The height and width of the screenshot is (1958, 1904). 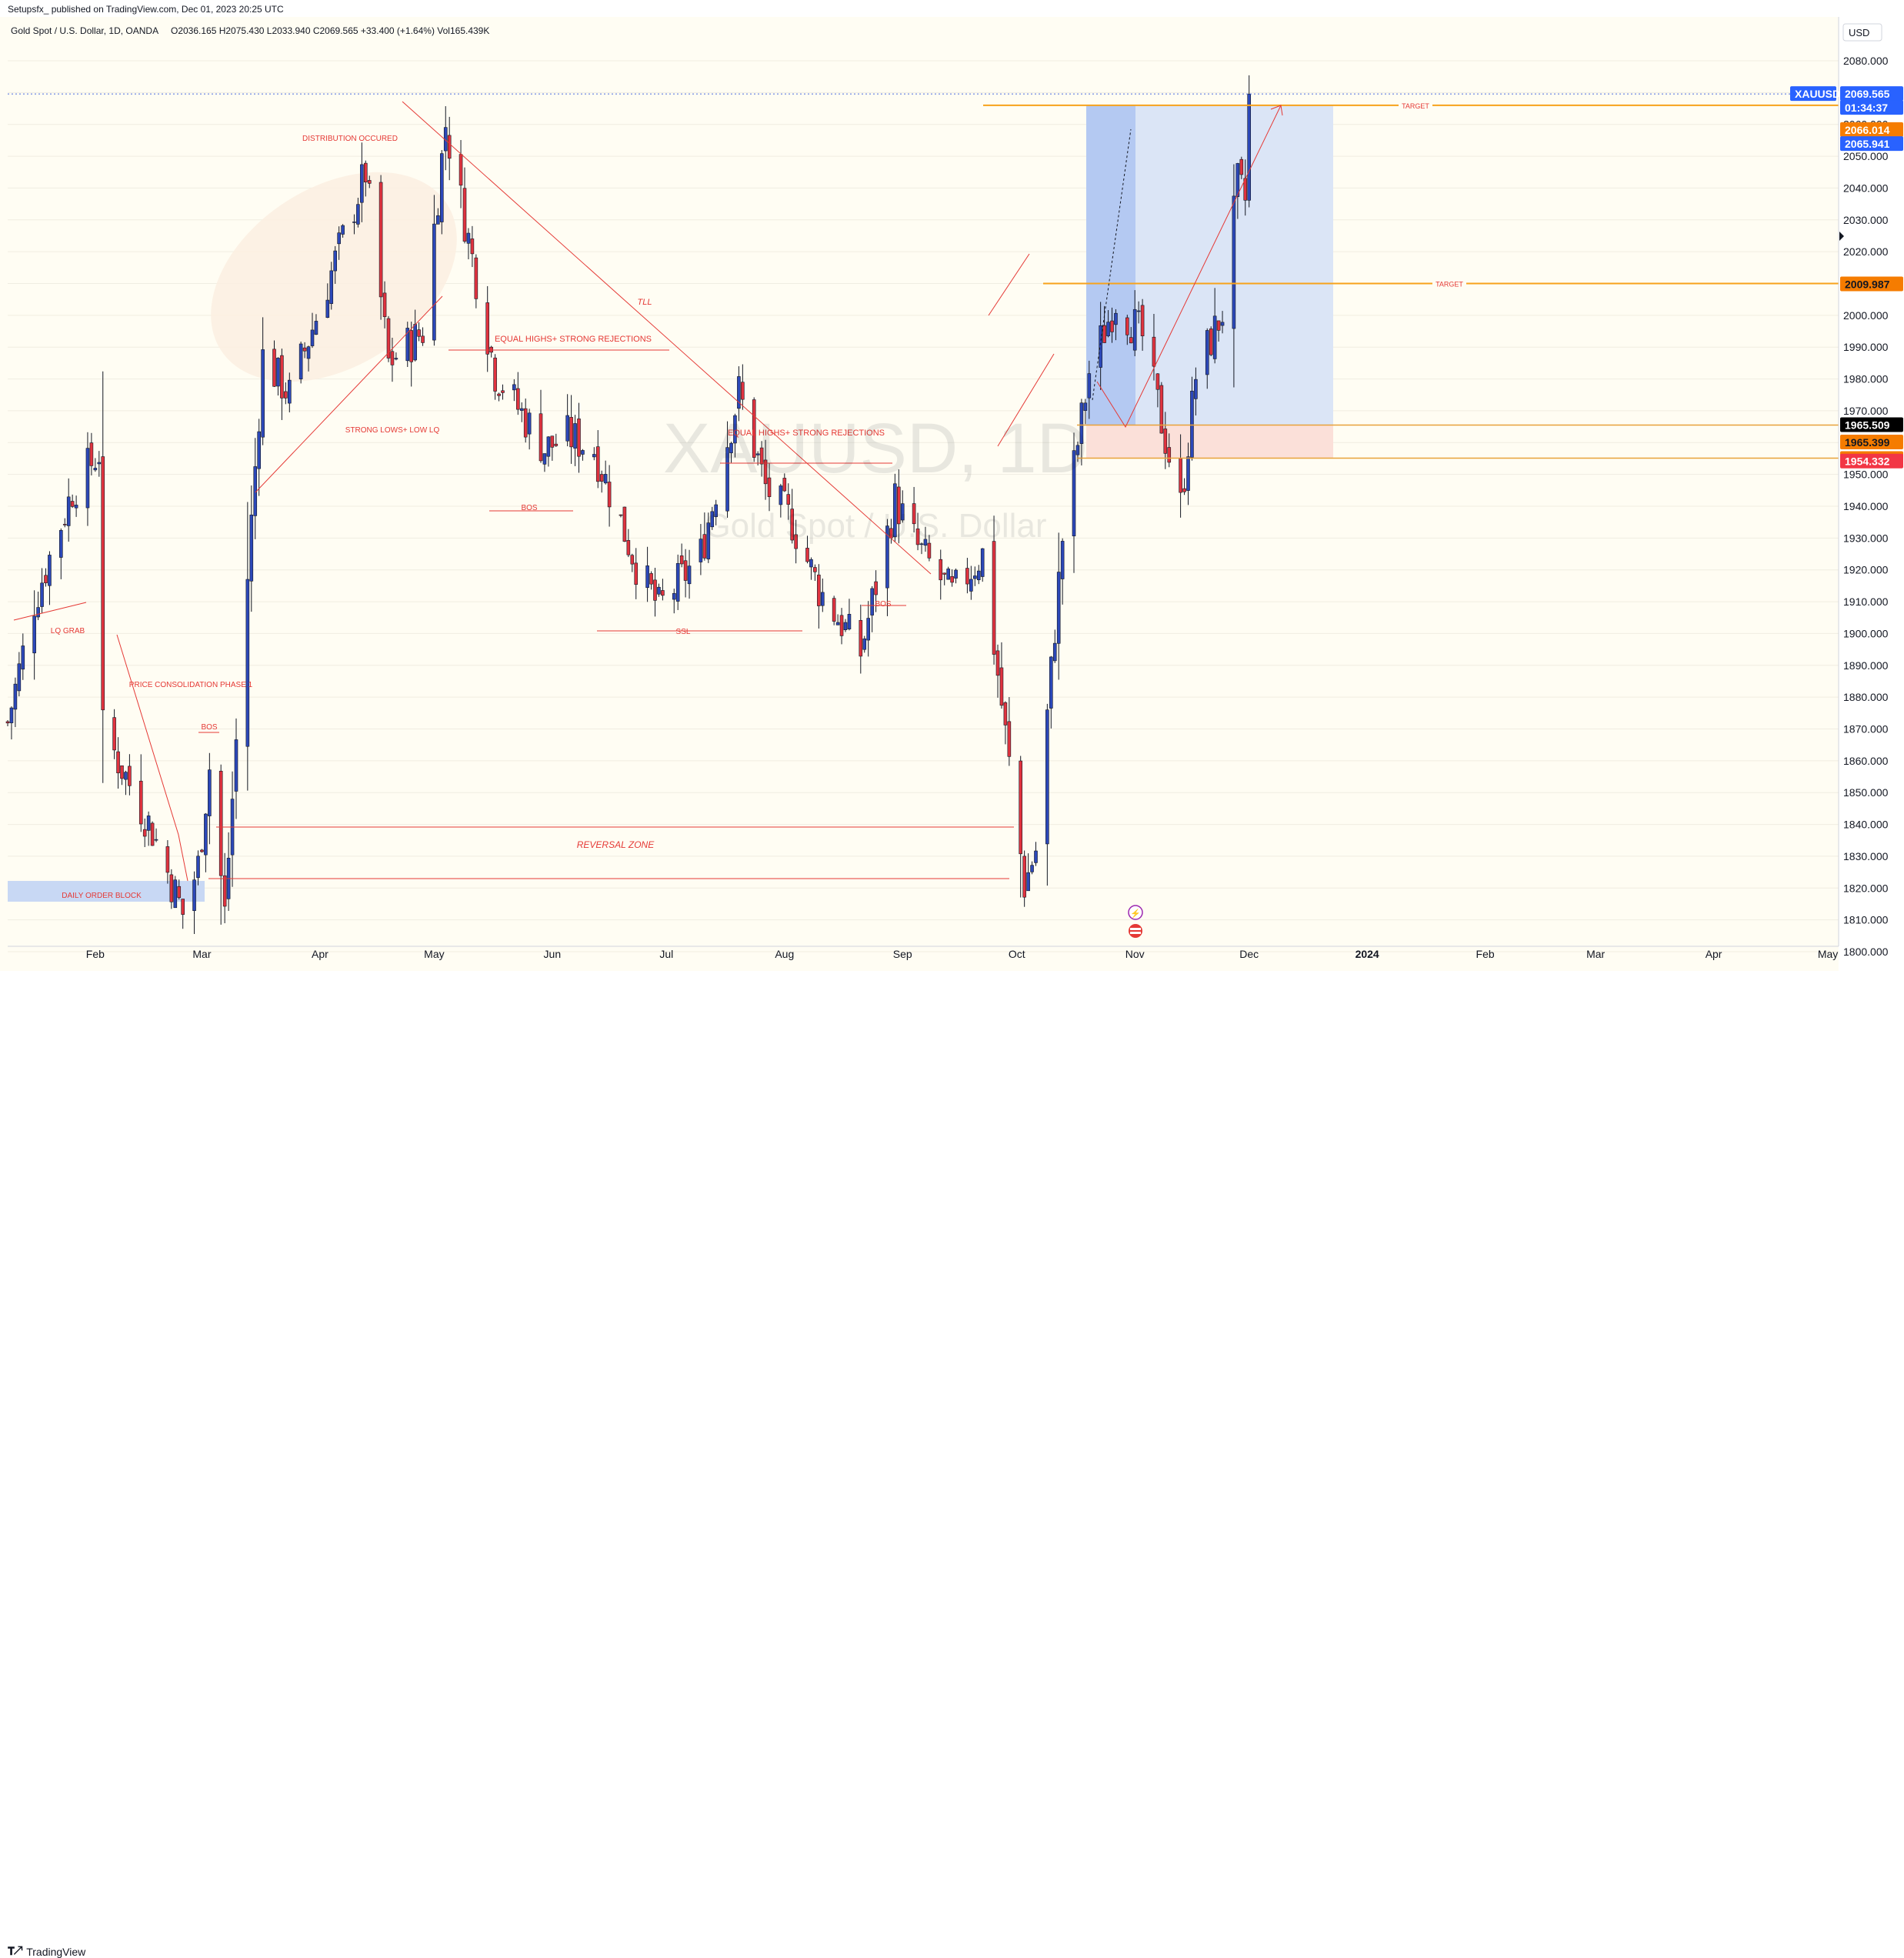 What do you see at coordinates (1866, 601) in the screenshot?
I see `price-tick-label: 1910.000` at bounding box center [1866, 601].